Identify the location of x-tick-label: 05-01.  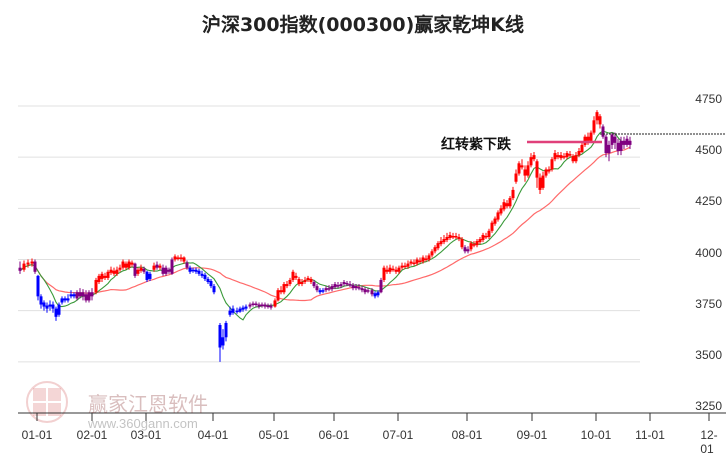
(274, 435).